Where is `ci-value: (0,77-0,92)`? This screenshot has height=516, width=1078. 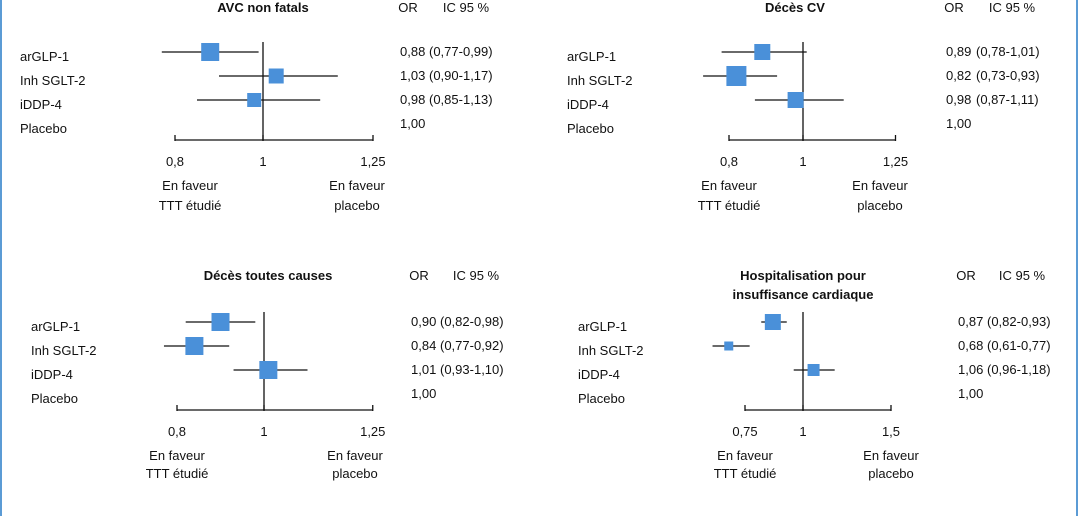
ci-value: (0,77-0,92) is located at coordinates (472, 345).